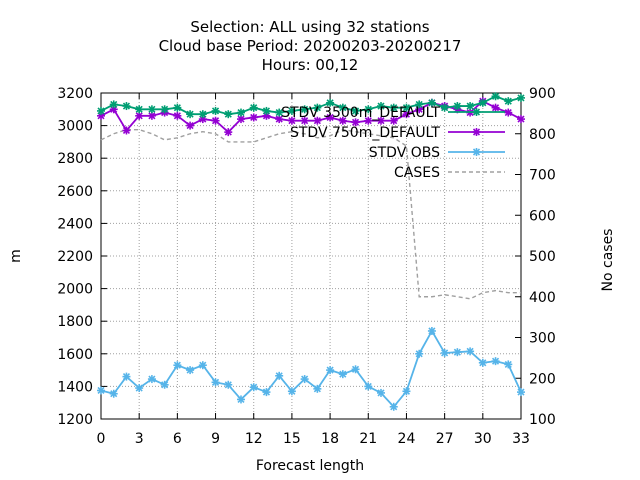 Image resolution: width=640 pixels, height=480 pixels. Describe the element at coordinates (445, 439) in the screenshot. I see `x-tick-label: 27` at that location.